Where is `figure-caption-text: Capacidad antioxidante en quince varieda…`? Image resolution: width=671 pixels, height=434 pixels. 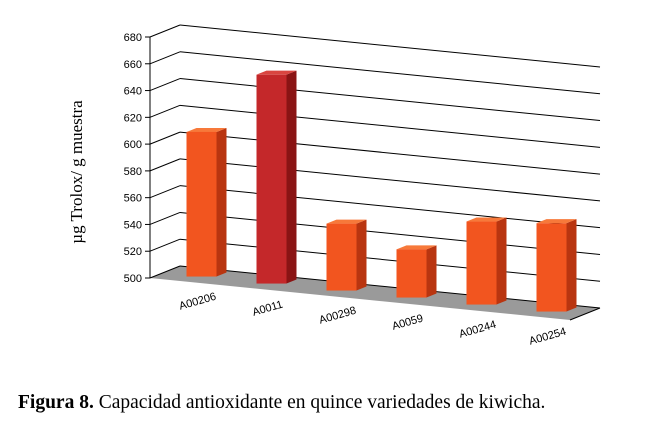 figure-caption-text: Capacidad antioxidante en quince varieda… is located at coordinates (319, 402).